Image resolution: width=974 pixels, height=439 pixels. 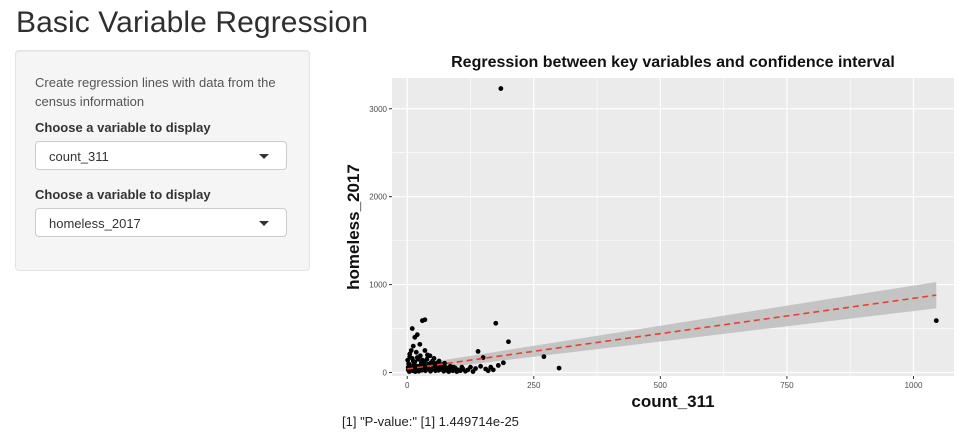 I want to click on x-tick-label: 0, so click(x=407, y=385).